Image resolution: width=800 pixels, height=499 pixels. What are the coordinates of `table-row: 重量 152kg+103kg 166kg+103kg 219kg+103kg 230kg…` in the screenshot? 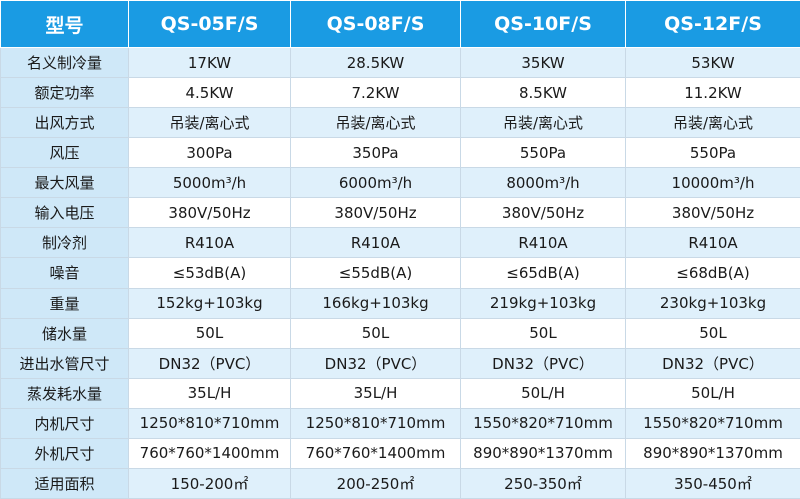 It's located at (400, 303).